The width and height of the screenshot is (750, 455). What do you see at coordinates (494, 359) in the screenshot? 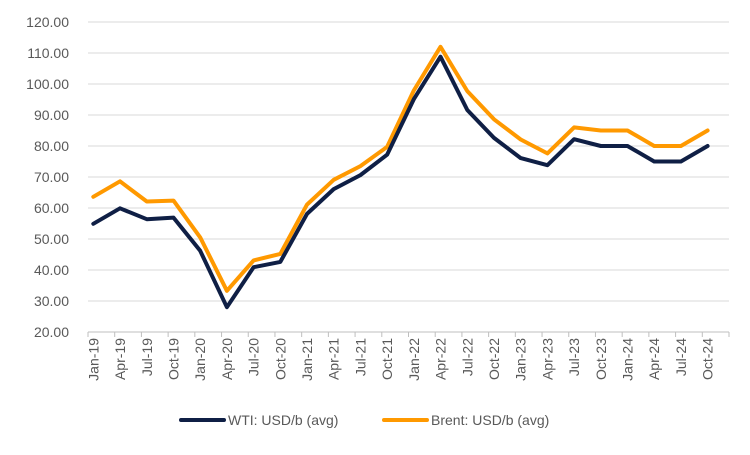
I see `x-tick-label: Oct-22` at bounding box center [494, 359].